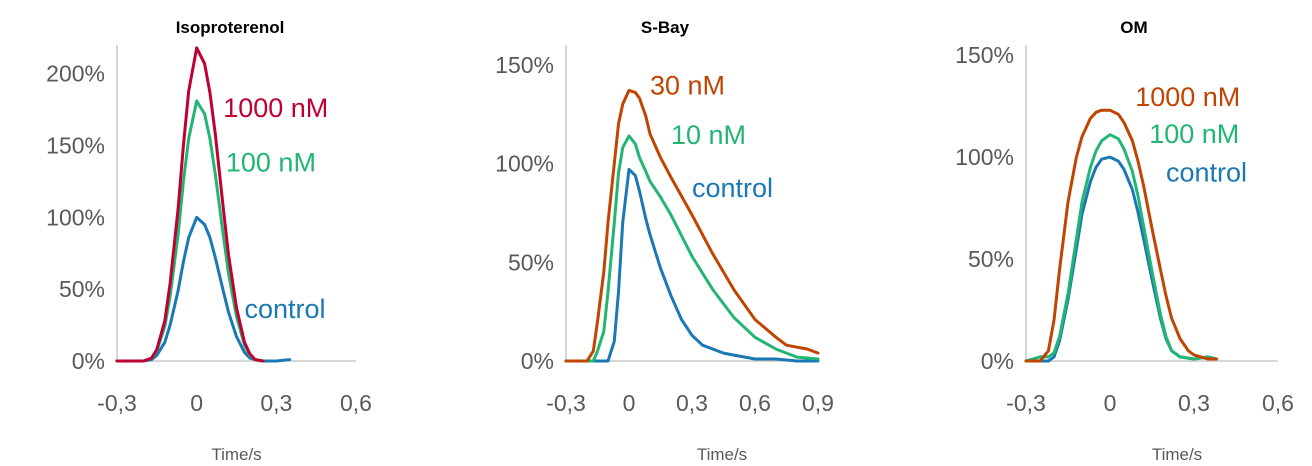 The height and width of the screenshot is (466, 1312). What do you see at coordinates (230, 27) in the screenshot?
I see `chart-title: Isoproterenol` at bounding box center [230, 27].